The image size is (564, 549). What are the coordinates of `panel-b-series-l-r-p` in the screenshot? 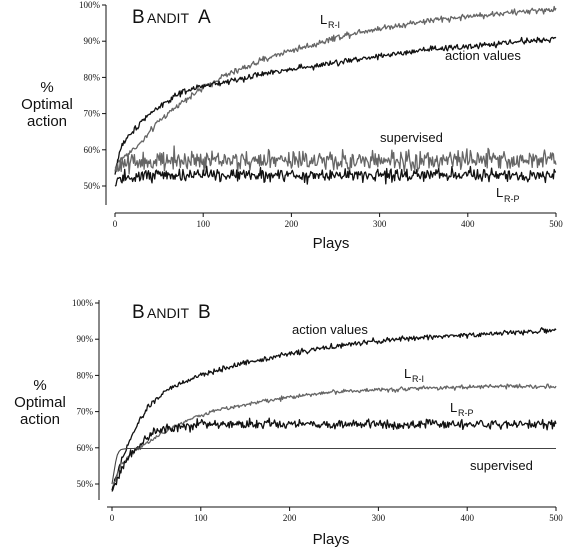 It's located at (334, 454).